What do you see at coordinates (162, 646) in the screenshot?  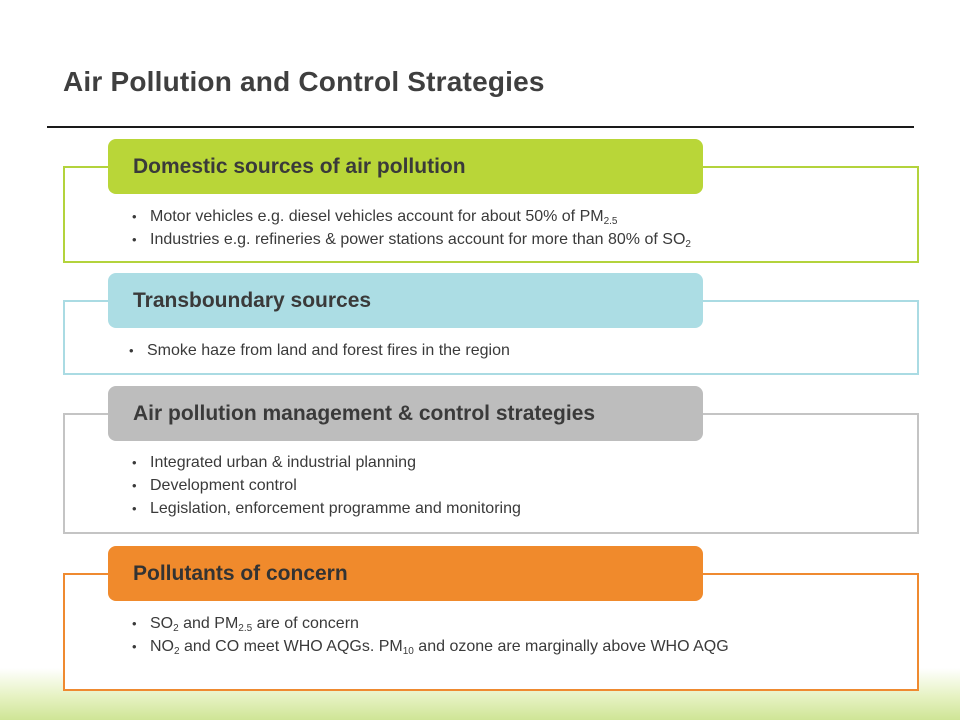 I see `bullet-text: NO` at bounding box center [162, 646].